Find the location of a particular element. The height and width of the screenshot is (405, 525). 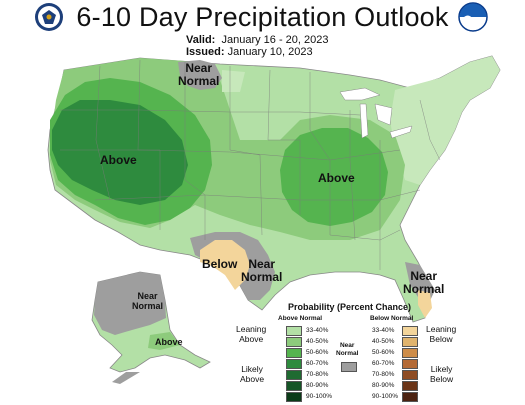

legend-below-range-label: 40-50% is located at coordinates (383, 341).